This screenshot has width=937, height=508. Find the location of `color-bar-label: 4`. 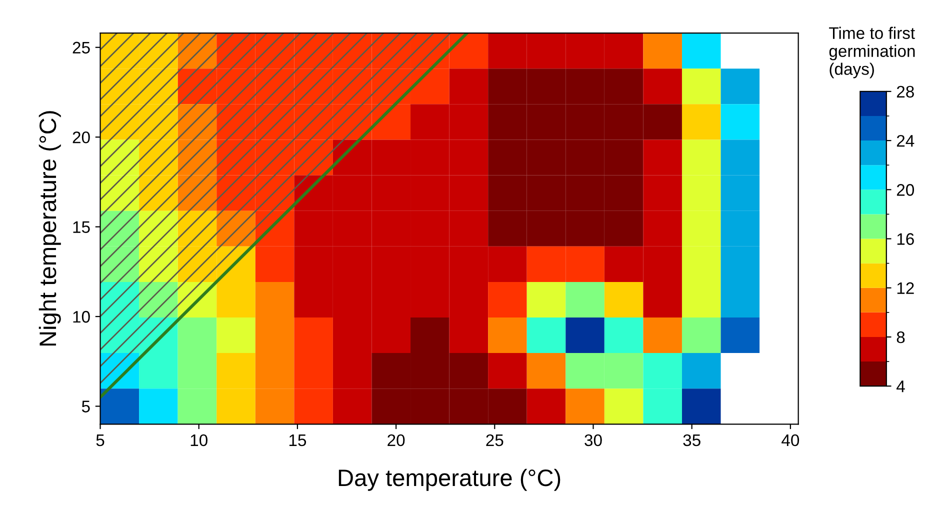

color-bar-label: 4 is located at coordinates (900, 386).